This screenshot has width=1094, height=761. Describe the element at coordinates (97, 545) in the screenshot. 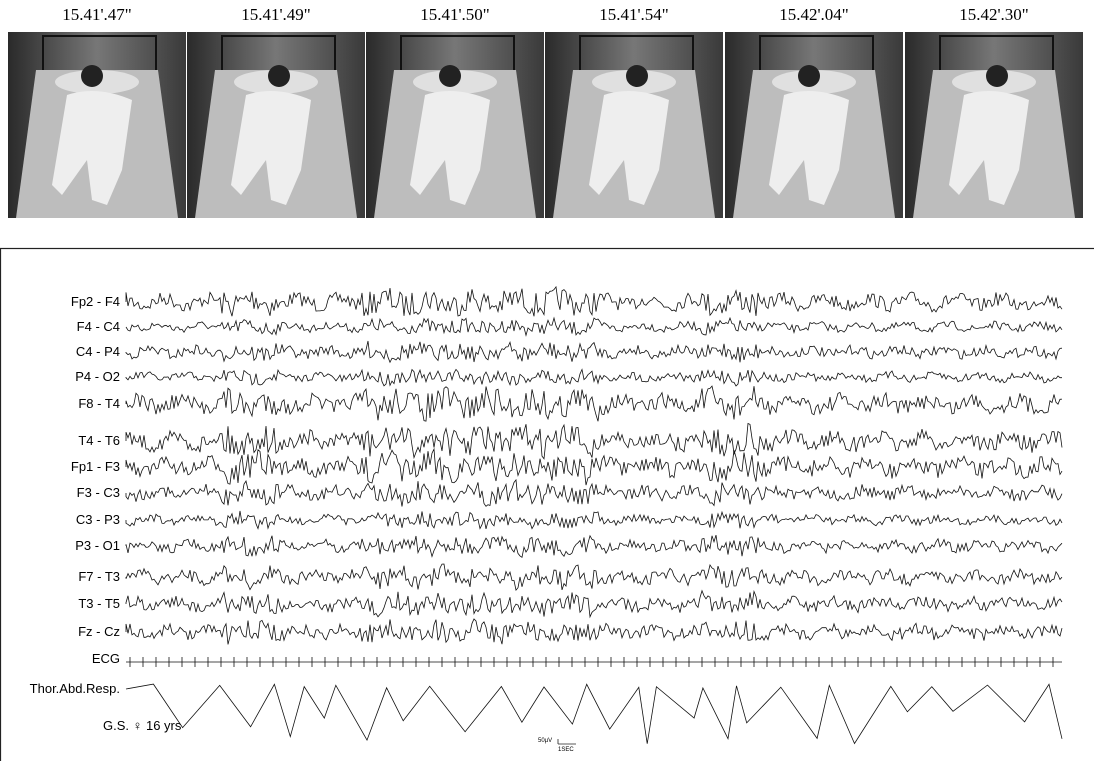

I see `channel-label: P3 - O1` at that location.